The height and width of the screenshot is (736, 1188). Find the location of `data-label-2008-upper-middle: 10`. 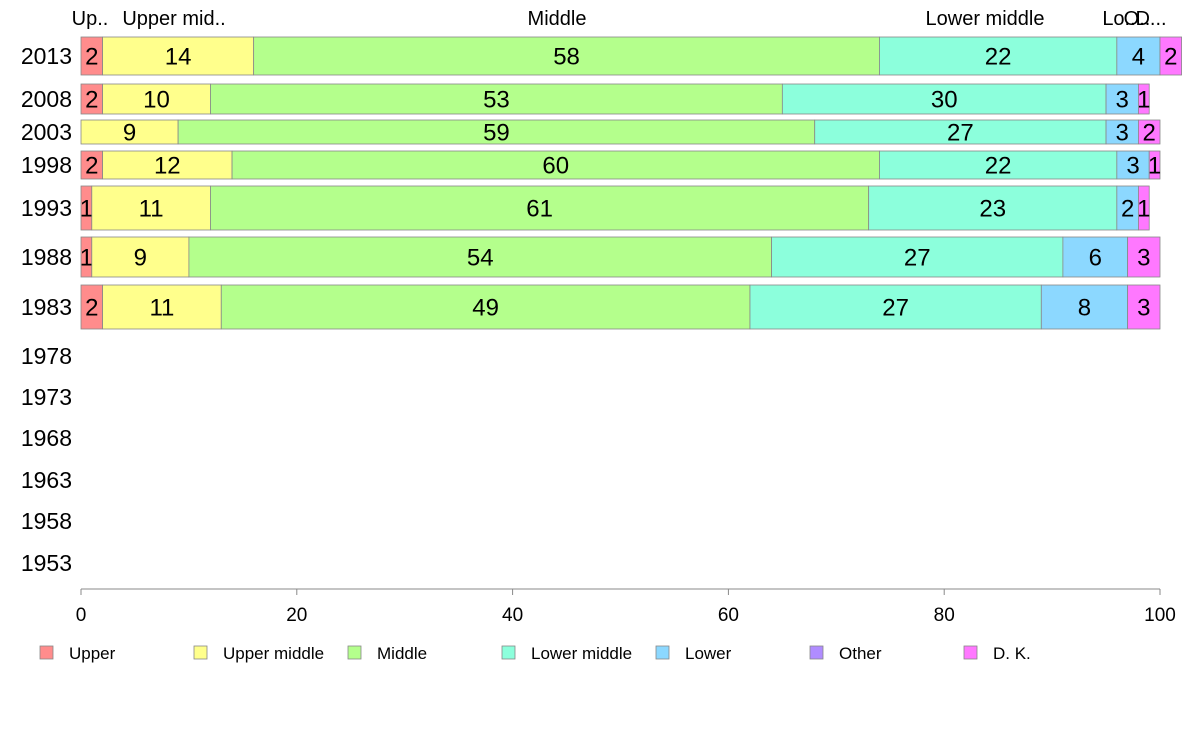

data-label-2008-upper-middle: 10 is located at coordinates (156, 100).